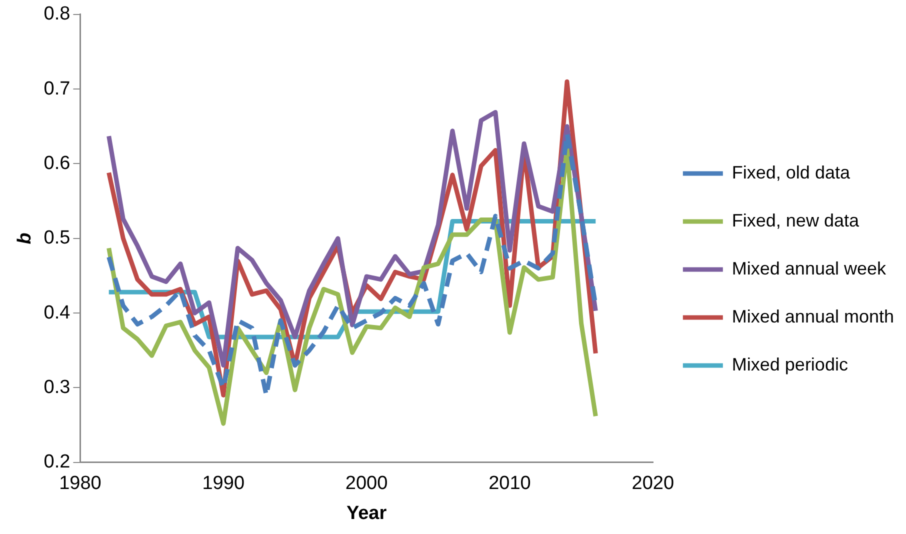  What do you see at coordinates (366, 483) in the screenshot?
I see `x-tick-label: 2000` at bounding box center [366, 483].